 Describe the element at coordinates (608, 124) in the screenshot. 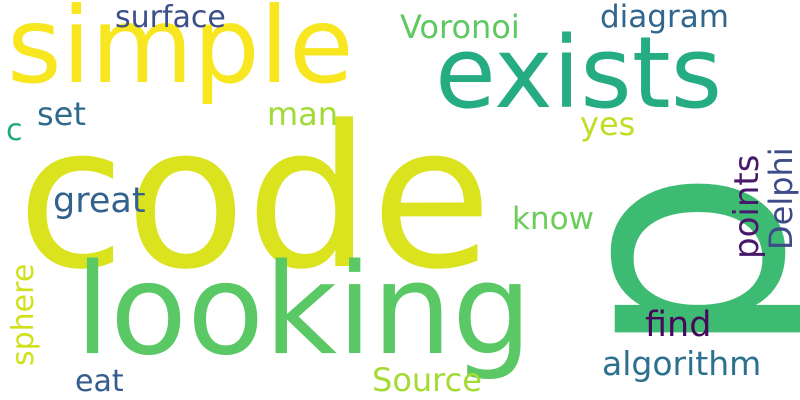

I see `word-yes: yes` at that location.